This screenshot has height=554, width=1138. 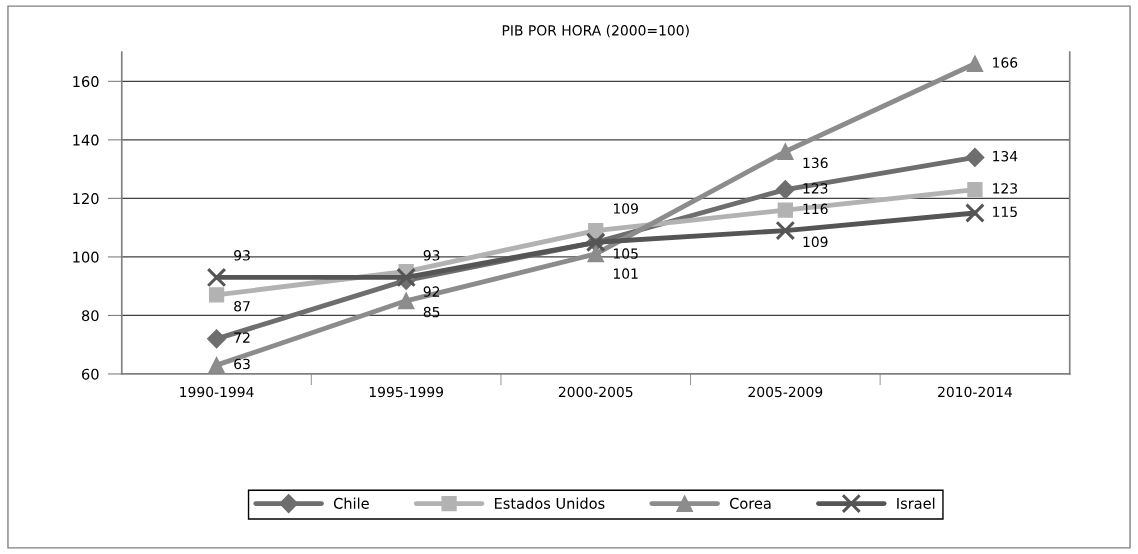 What do you see at coordinates (550, 503) in the screenshot?
I see `legend-label: Estados Unidos` at bounding box center [550, 503].